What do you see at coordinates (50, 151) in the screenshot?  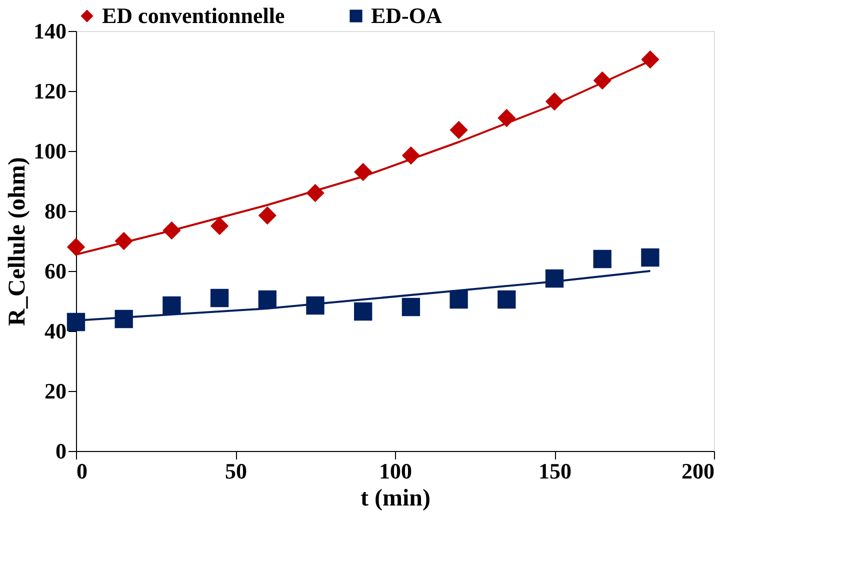 I see `y-tick-label: 100` at bounding box center [50, 151].